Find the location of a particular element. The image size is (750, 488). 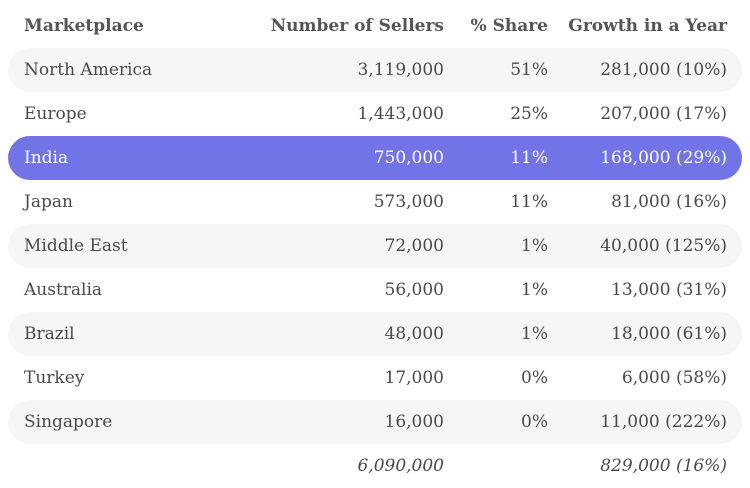

cell-marketplace: Turkey is located at coordinates (54, 378).